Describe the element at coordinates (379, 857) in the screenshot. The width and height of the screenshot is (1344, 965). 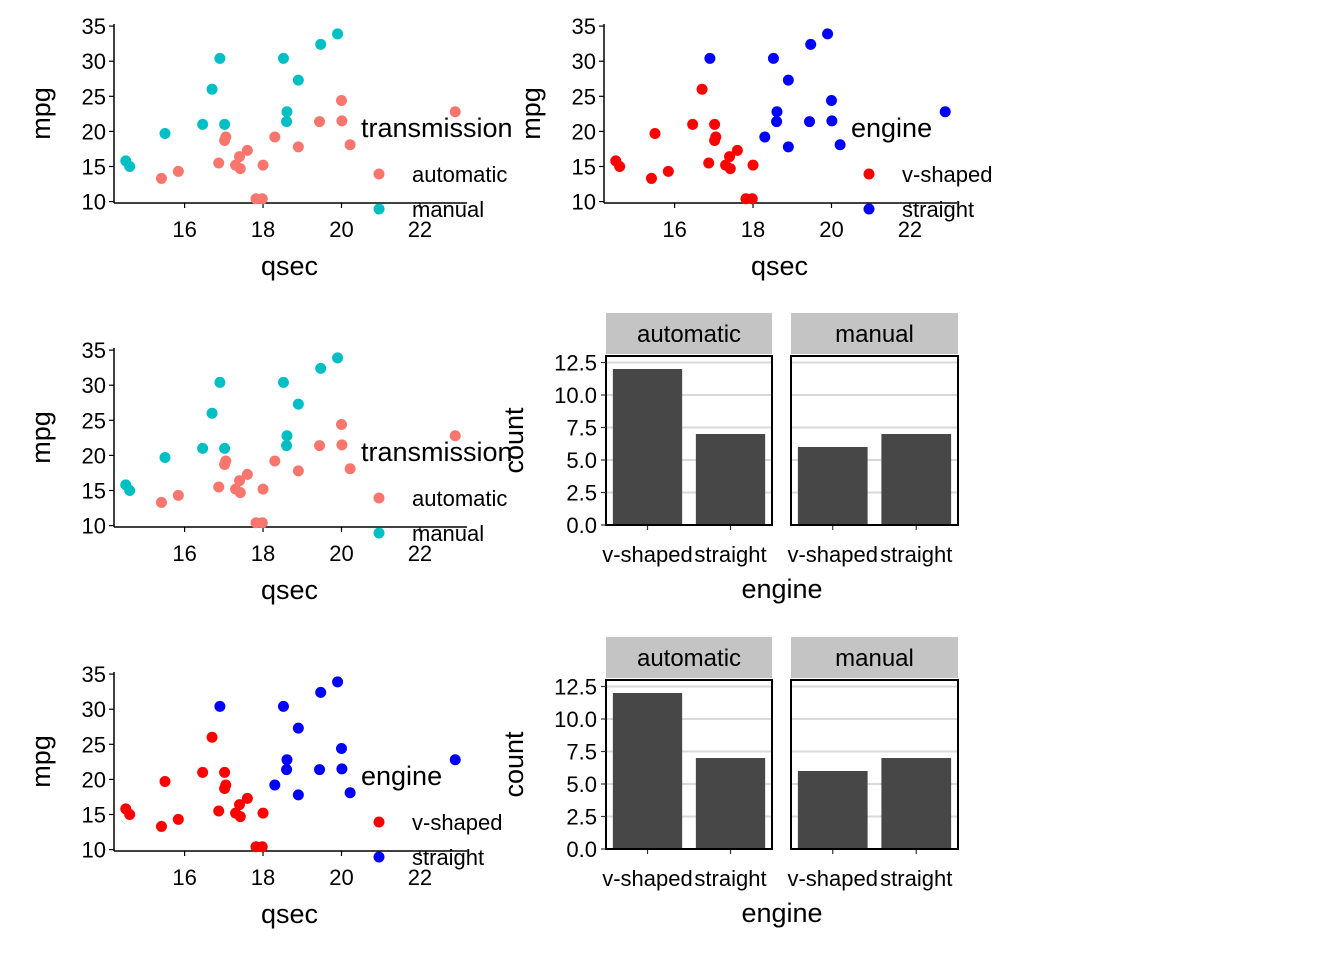
I see `legend-key-straight` at that location.